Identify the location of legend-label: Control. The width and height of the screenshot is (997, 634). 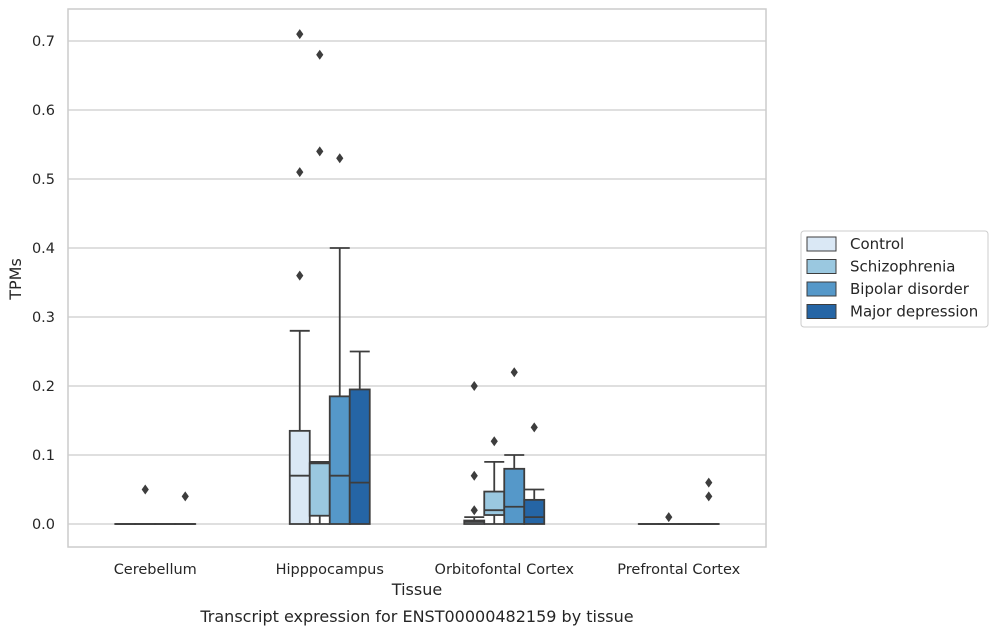
(877, 244).